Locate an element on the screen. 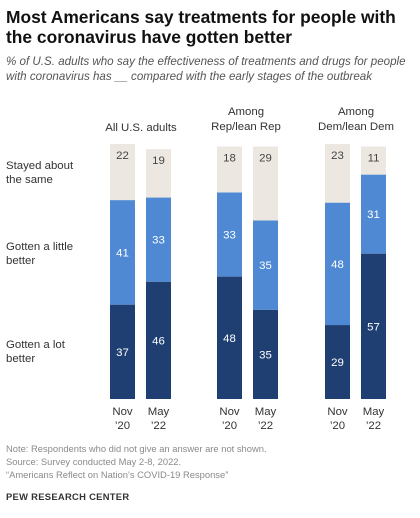 Image resolution: width=420 pixels, height=518 pixels. group-title: Dem/lean Dem is located at coordinates (356, 127).